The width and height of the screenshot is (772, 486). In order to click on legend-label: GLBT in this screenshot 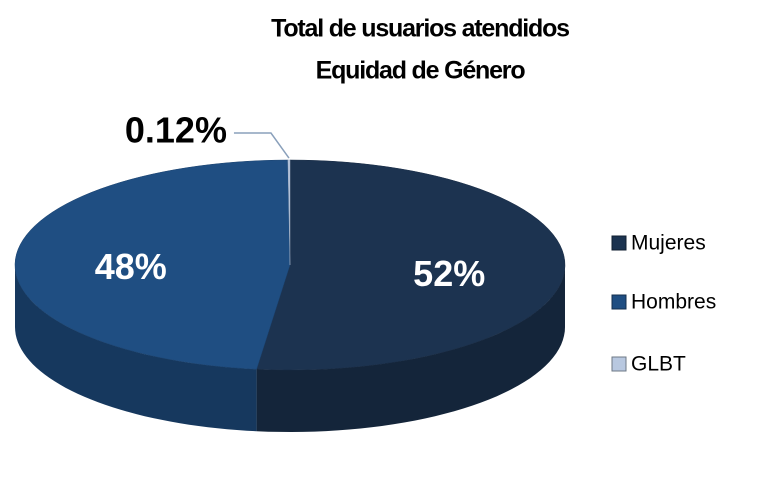, I will do `click(658, 364)`.